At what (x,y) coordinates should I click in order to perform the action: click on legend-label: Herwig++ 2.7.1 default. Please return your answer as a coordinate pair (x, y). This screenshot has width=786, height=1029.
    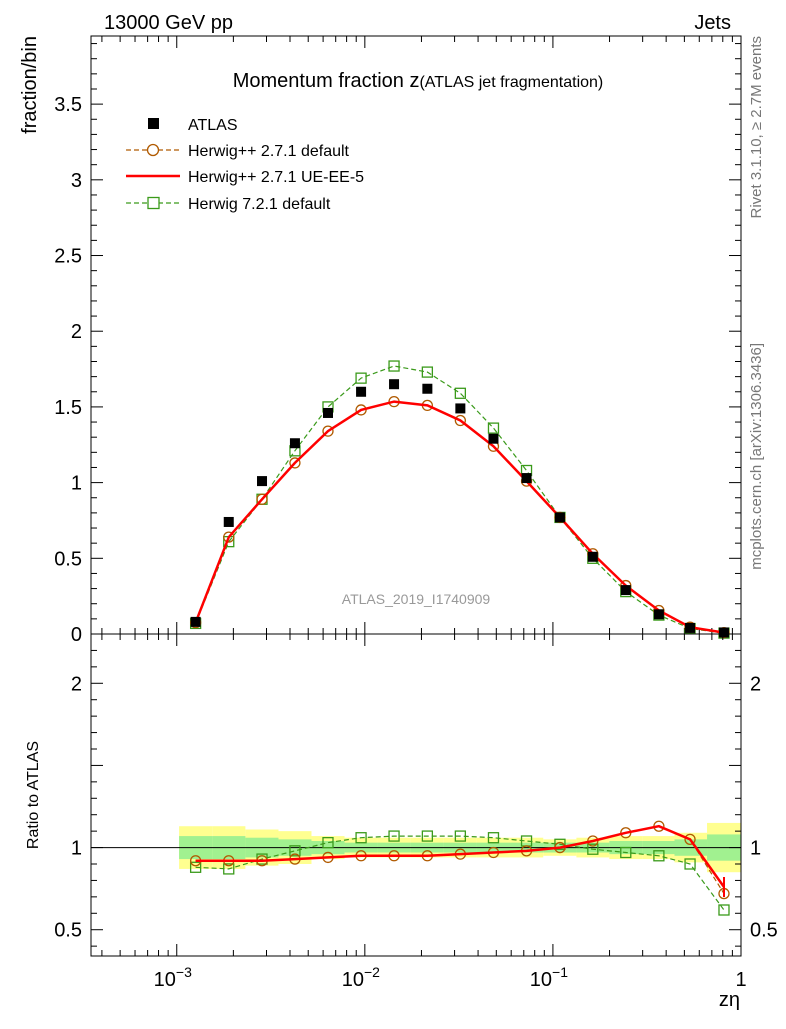
    Looking at the image, I should click on (269, 151).